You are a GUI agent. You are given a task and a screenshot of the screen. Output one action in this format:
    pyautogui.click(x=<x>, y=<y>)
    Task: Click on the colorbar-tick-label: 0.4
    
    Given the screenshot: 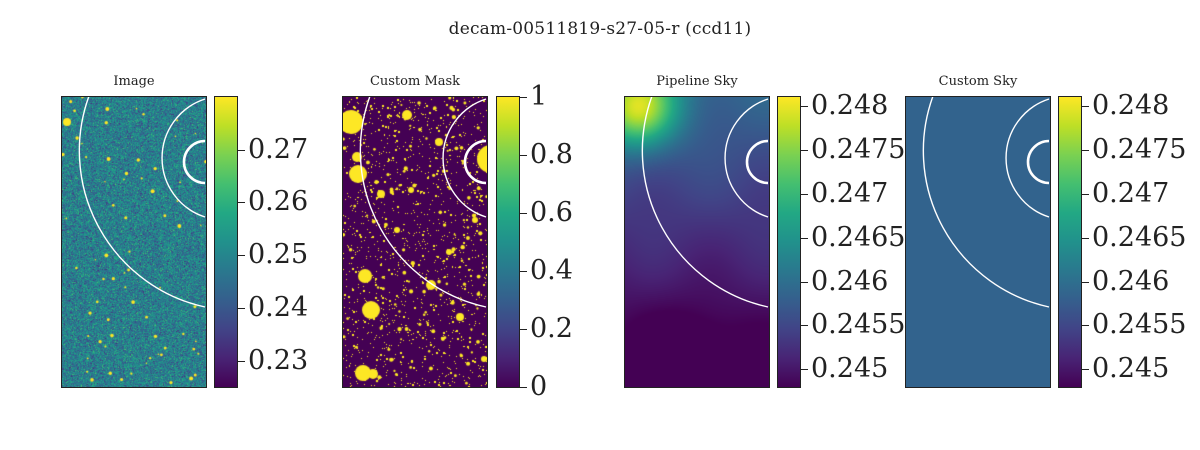 What is the action you would take?
    pyautogui.click(x=551, y=270)
    